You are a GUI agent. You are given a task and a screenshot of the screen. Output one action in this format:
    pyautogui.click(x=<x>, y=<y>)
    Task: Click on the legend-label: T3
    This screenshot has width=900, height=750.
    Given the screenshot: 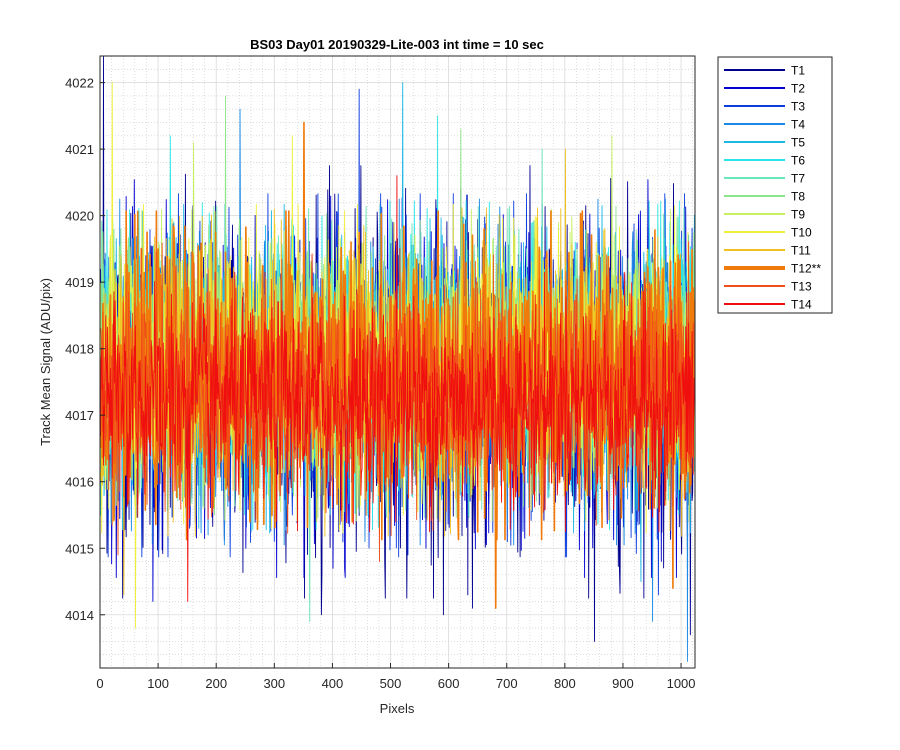 What is the action you would take?
    pyautogui.click(x=798, y=107)
    